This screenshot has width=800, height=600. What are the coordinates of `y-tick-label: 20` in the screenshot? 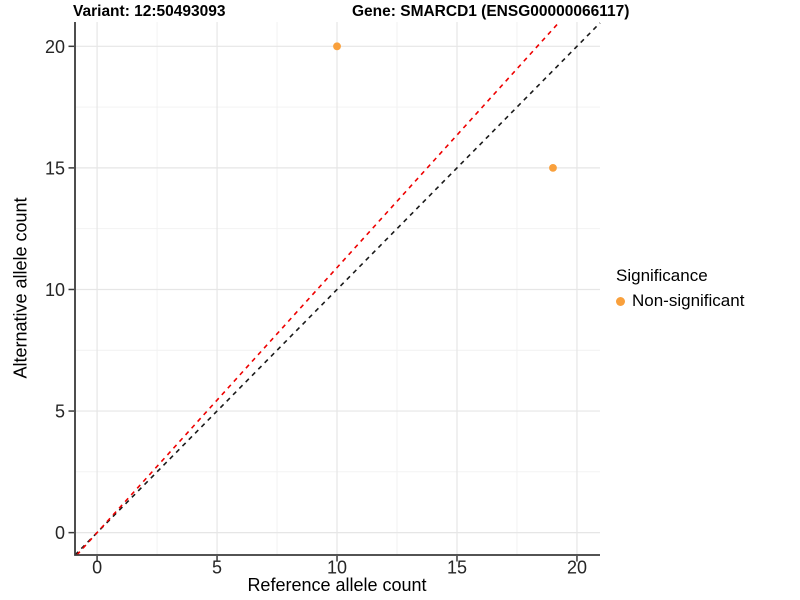 It's located at (55, 47).